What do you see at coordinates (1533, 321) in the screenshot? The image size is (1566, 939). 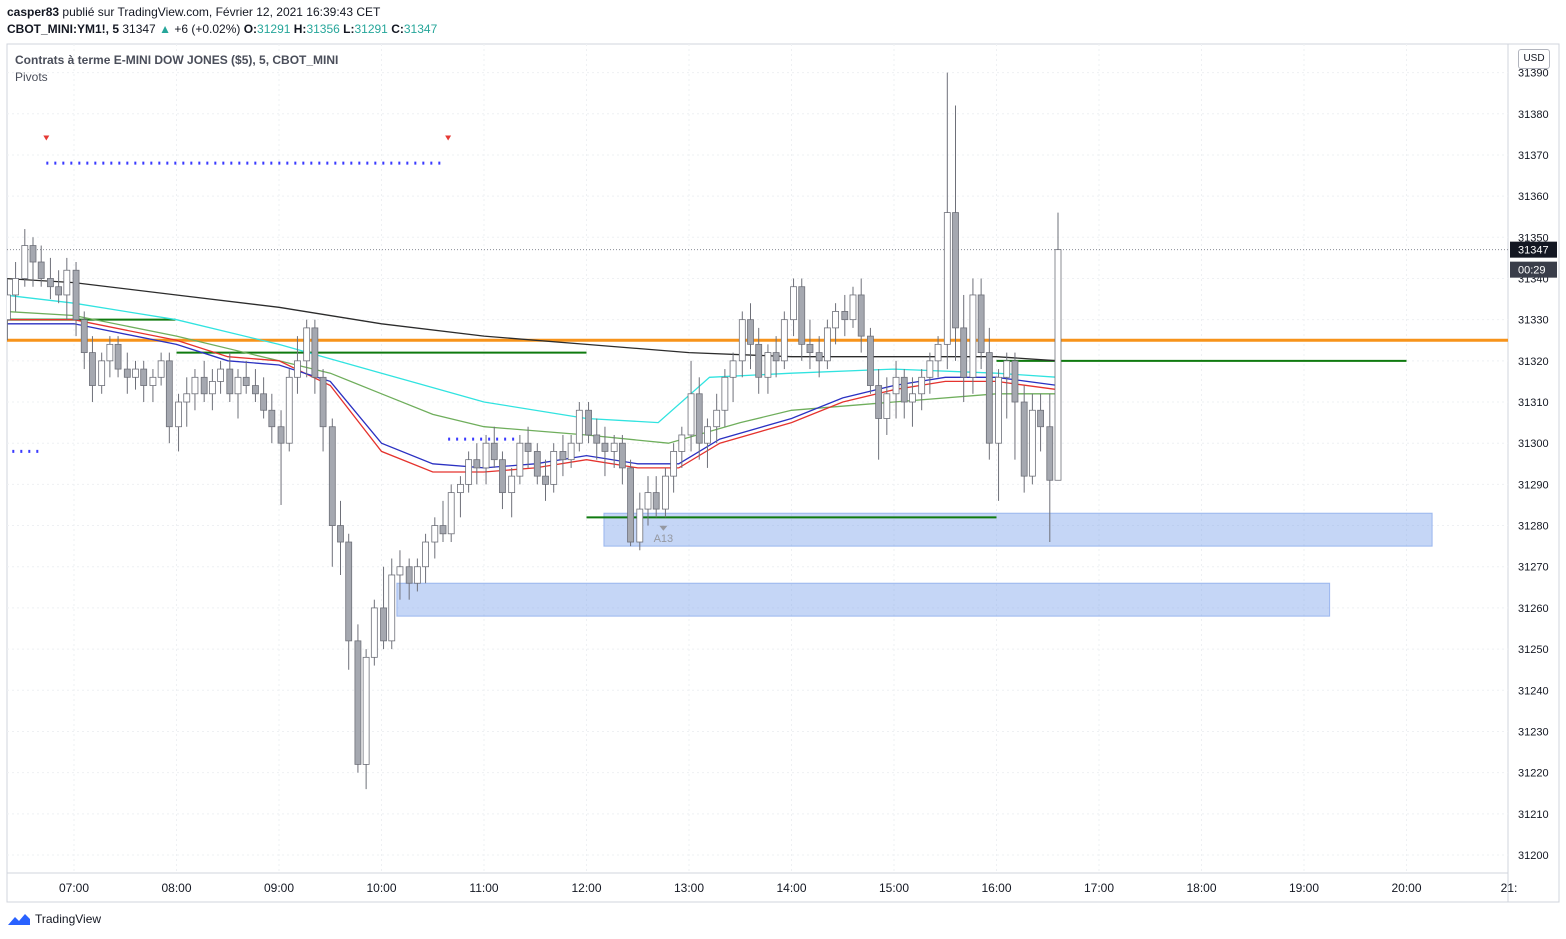 I see `y-tick-label: 31330` at bounding box center [1533, 321].